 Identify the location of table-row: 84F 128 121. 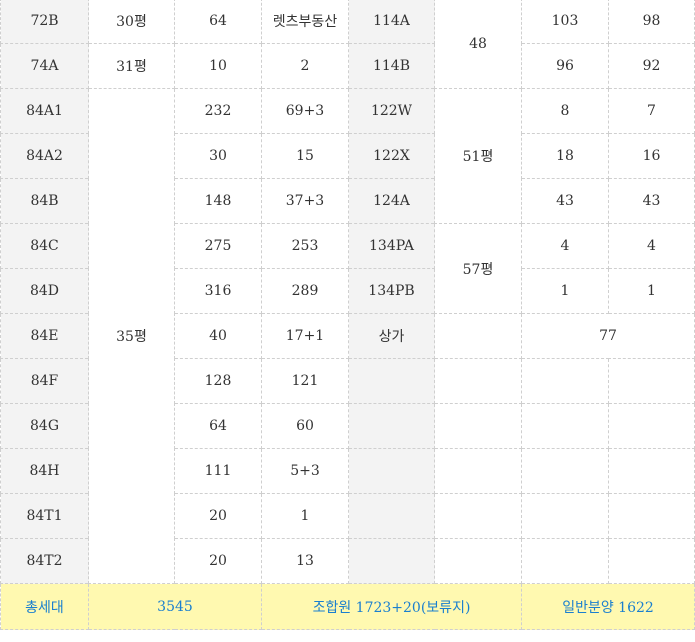
(347, 381).